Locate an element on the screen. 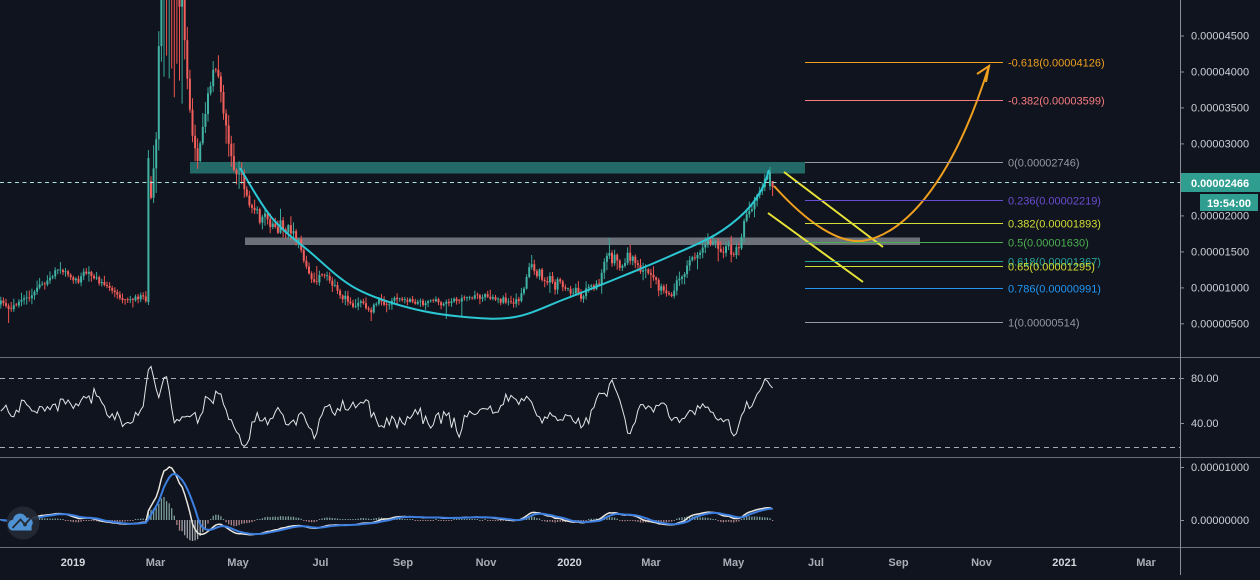 This screenshot has height=580, width=1260. svg-text: 0.00003000 is located at coordinates (1220, 144).